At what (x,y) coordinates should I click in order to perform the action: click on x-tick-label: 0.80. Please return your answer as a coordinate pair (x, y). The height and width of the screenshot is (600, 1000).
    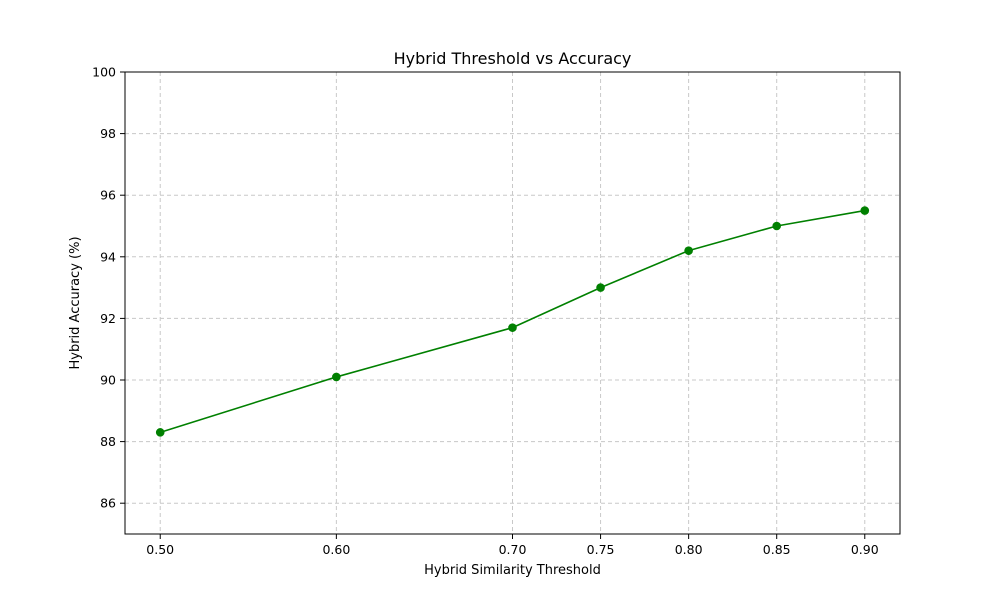
    Looking at the image, I should click on (689, 549).